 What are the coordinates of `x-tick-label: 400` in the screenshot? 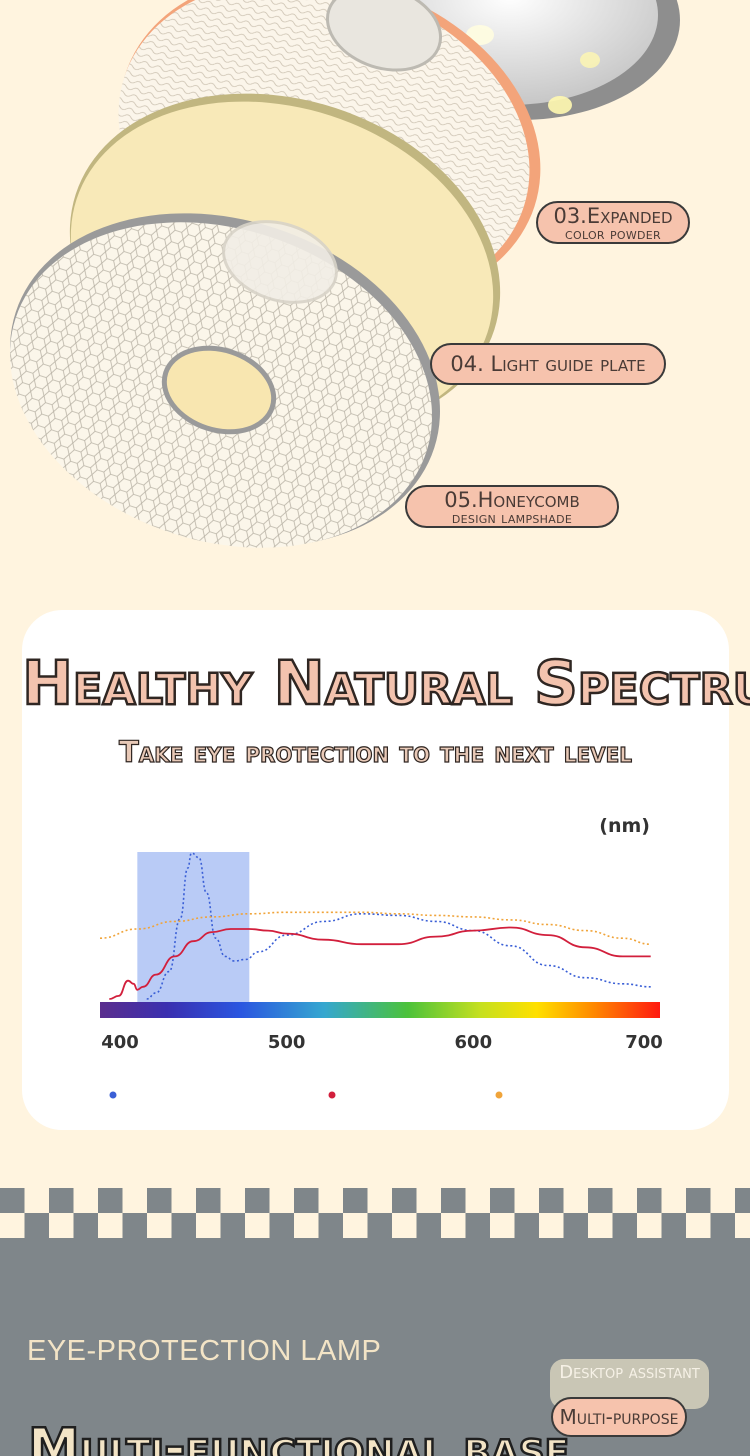 It's located at (120, 1042).